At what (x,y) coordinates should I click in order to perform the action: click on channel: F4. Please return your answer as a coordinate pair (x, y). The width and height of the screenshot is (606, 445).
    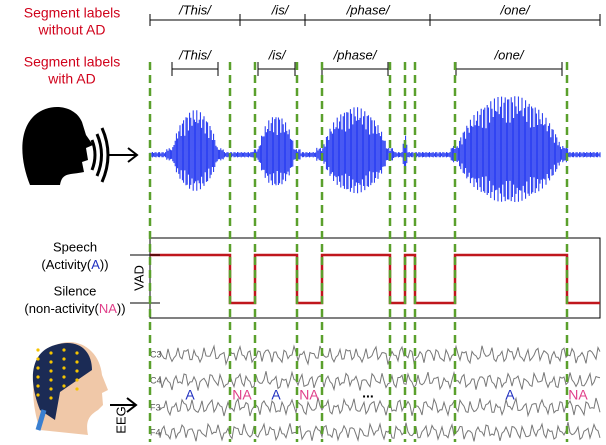
    Looking at the image, I should click on (155, 432).